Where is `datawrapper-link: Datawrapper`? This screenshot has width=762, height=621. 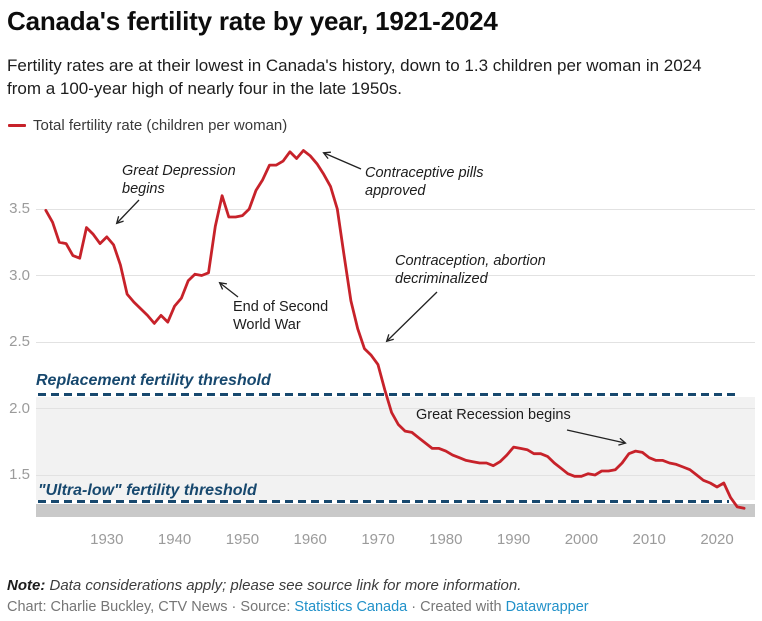
datawrapper-link: Datawrapper is located at coordinates (547, 607).